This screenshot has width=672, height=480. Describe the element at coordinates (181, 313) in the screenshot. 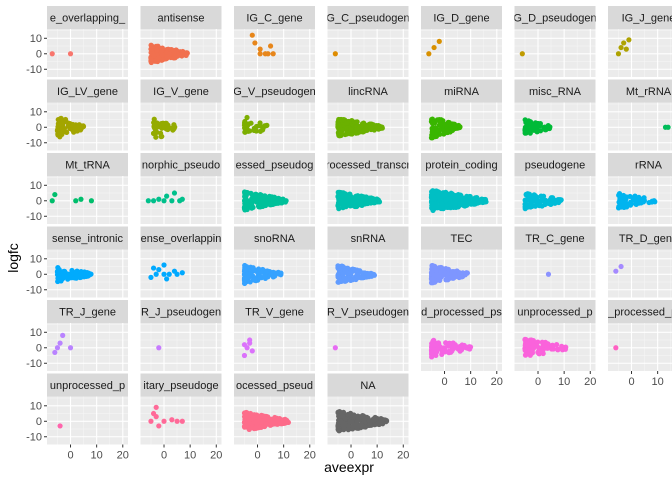

I see `facet-label: R_J_pseudogen` at that location.